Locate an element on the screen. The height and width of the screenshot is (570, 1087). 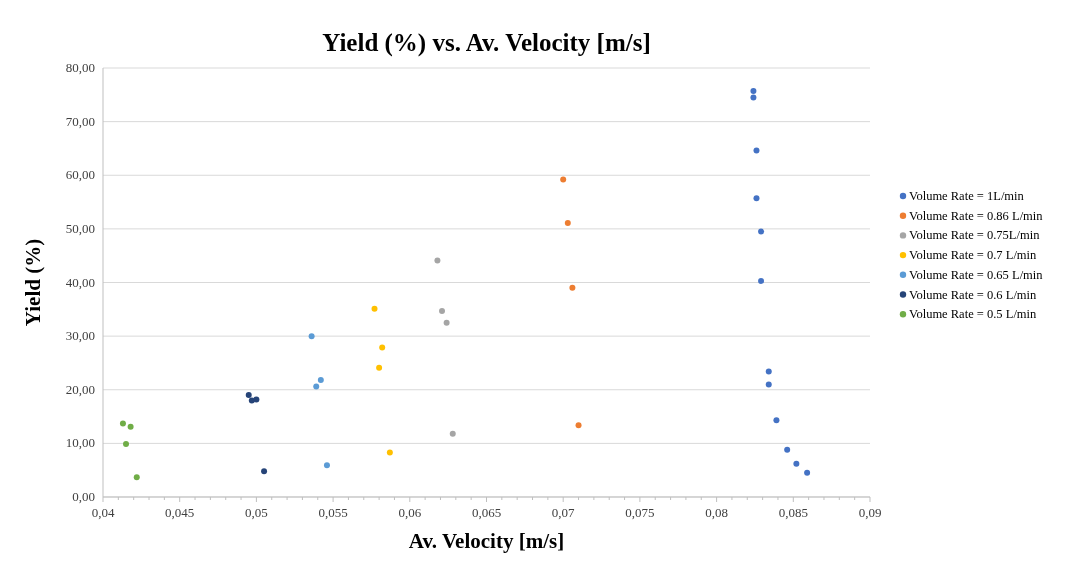
x-tick-label: 0,065 is located at coordinates (486, 512).